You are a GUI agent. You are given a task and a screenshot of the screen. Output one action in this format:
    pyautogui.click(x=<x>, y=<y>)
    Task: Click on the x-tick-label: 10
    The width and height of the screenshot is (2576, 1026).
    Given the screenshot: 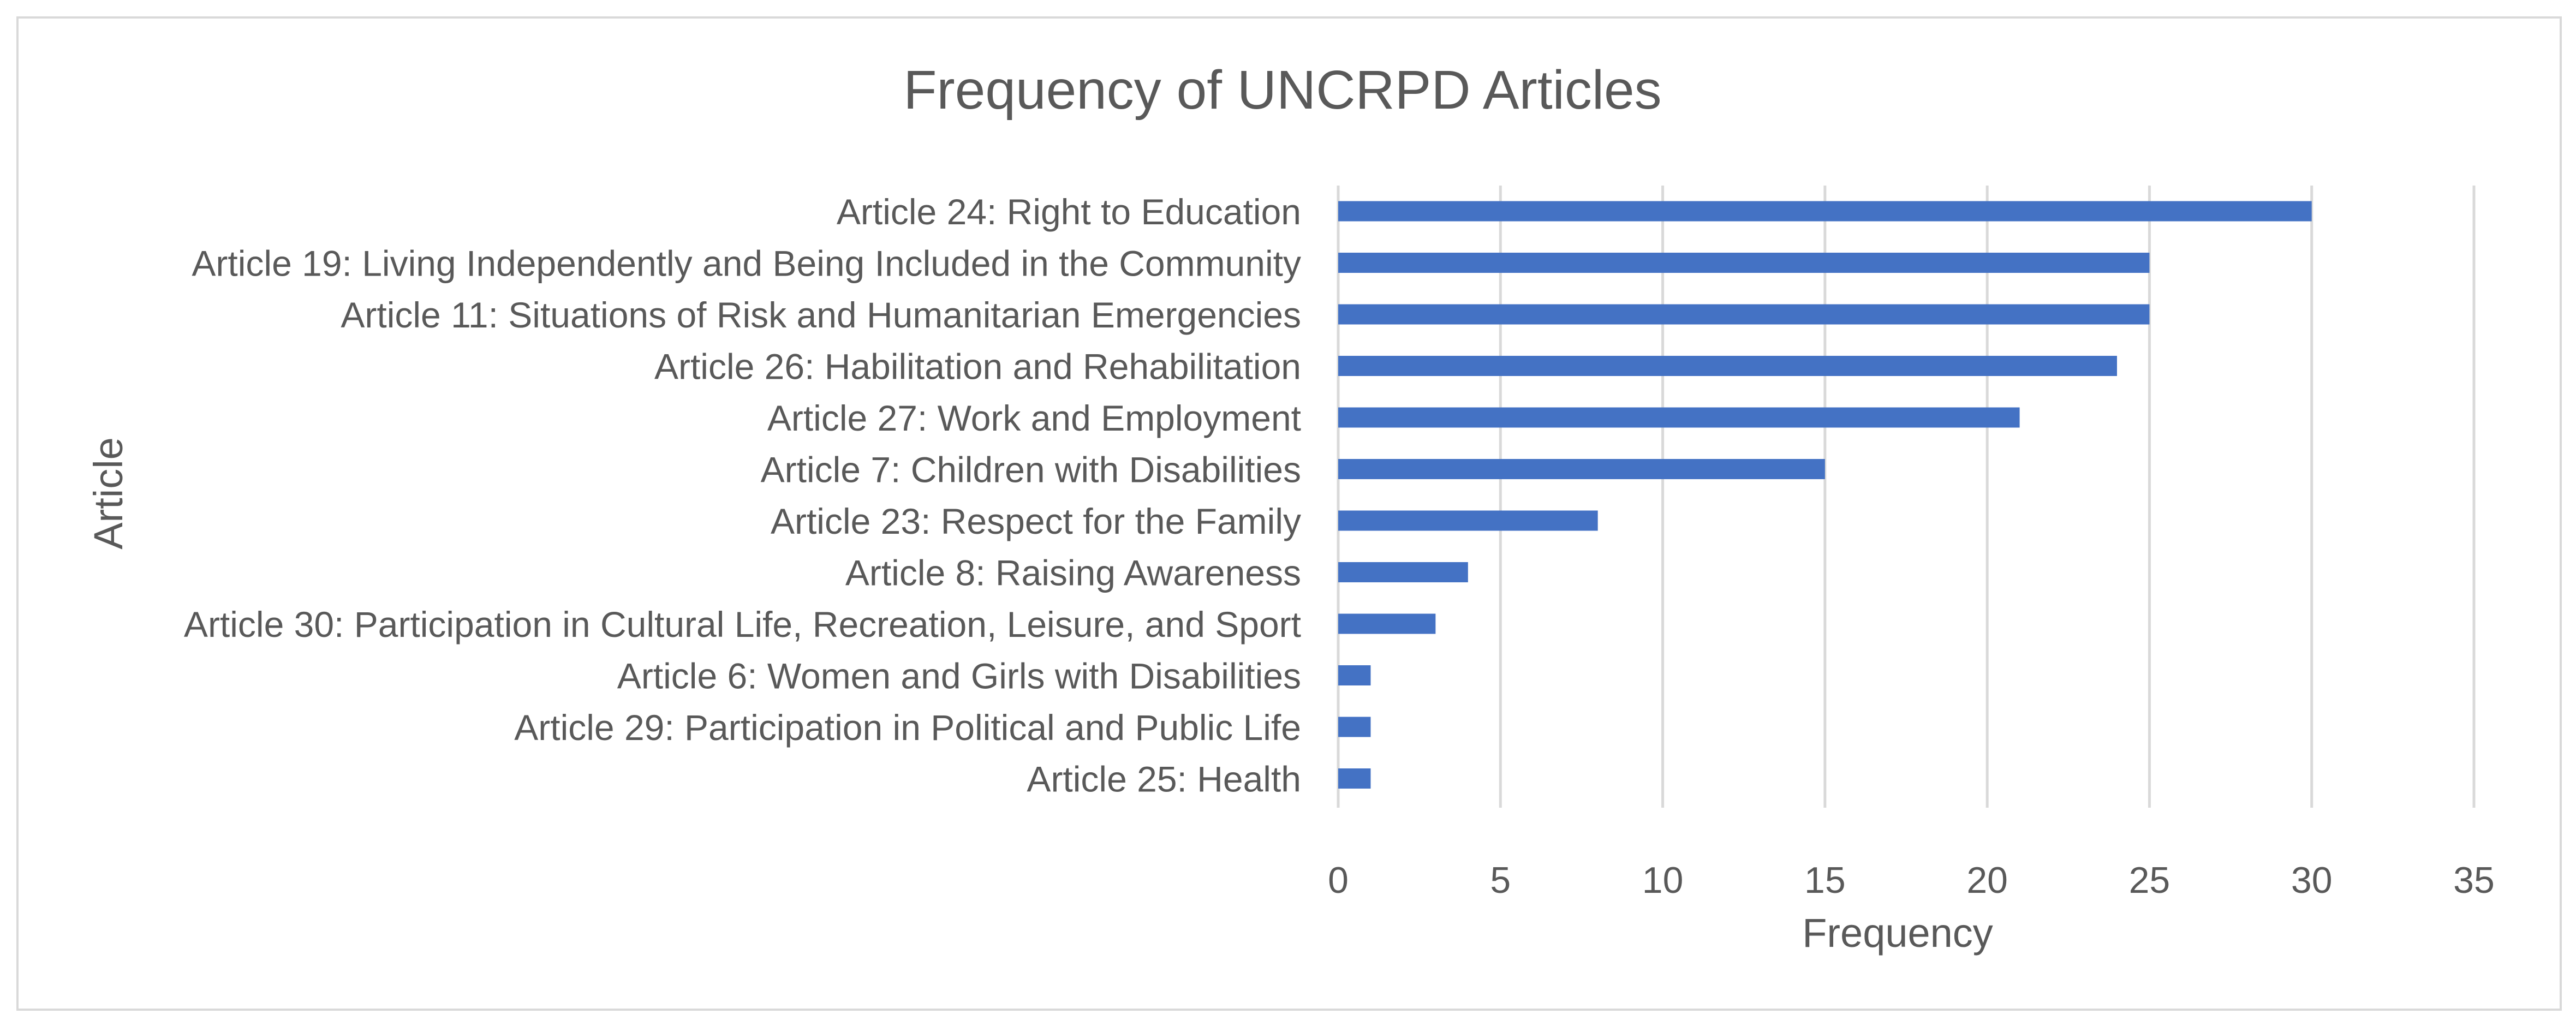 What is the action you would take?
    pyautogui.click(x=1663, y=880)
    